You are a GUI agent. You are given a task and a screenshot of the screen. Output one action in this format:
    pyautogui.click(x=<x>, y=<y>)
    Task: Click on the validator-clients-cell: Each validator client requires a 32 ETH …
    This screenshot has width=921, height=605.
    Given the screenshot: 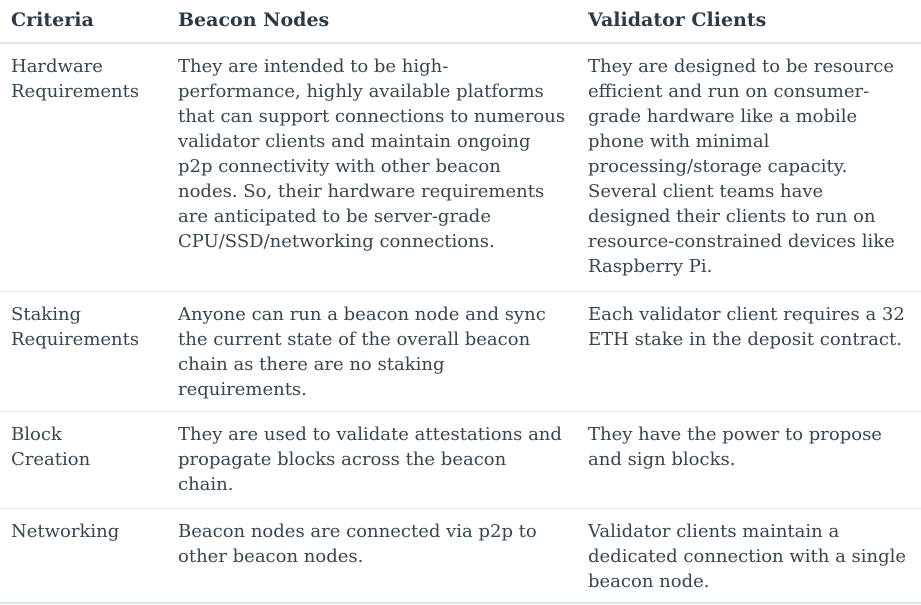 What is the action you would take?
    pyautogui.click(x=749, y=351)
    